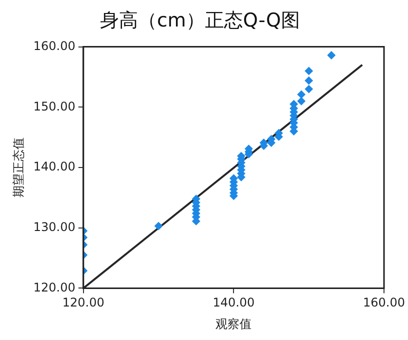 This screenshot has width=408, height=340. I want to click on y-tick-label: 140.00, so click(54, 167).